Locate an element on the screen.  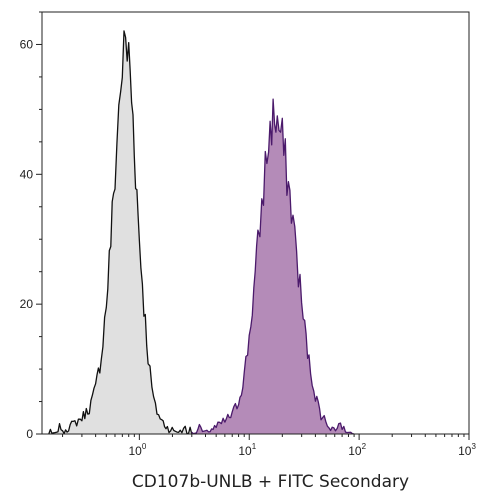
x-tick-label: 10² is located at coordinates (357, 450).